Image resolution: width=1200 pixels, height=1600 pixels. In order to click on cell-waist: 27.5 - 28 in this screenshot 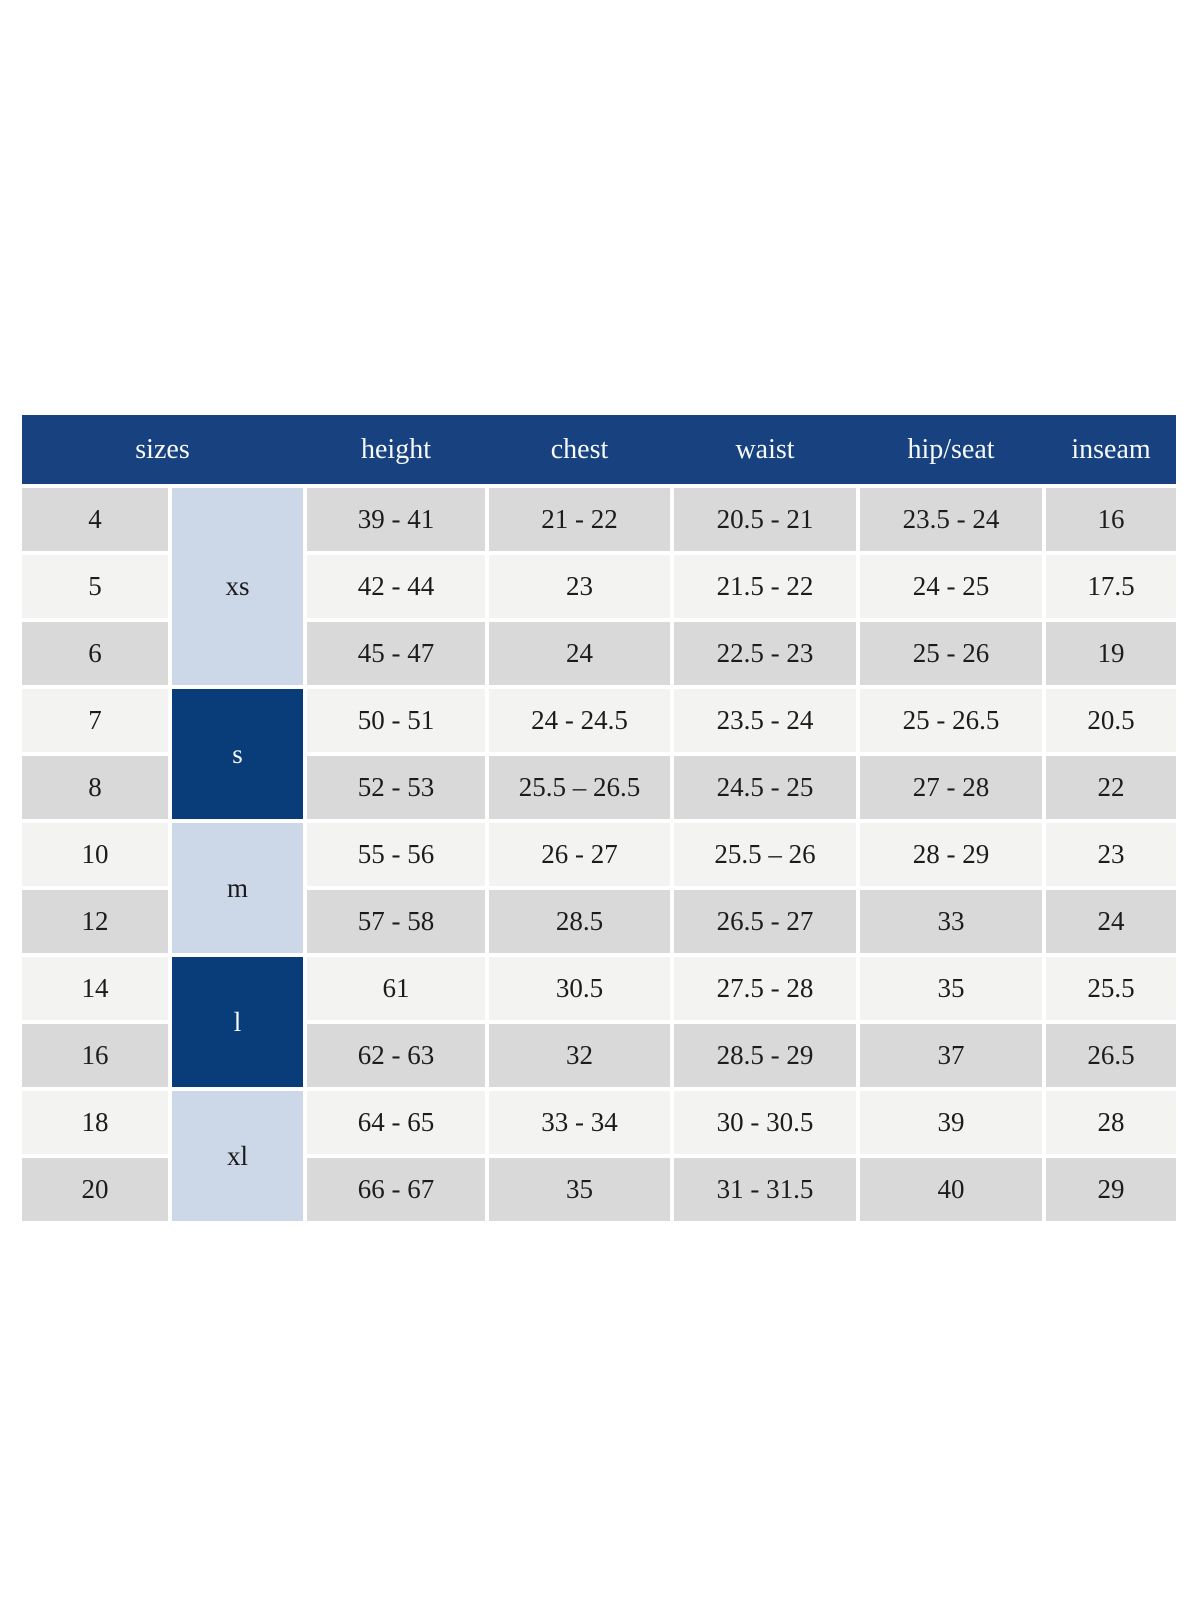, I will do `click(765, 988)`.